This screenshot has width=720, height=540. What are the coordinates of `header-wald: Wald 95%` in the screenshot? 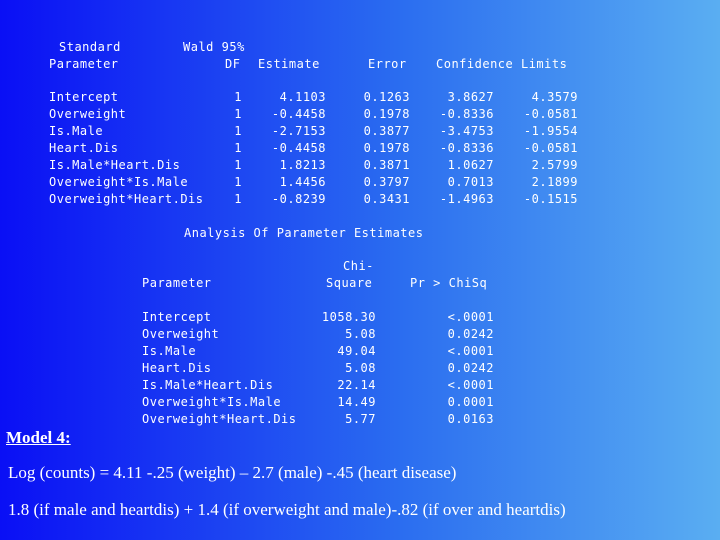 It's located at (214, 47).